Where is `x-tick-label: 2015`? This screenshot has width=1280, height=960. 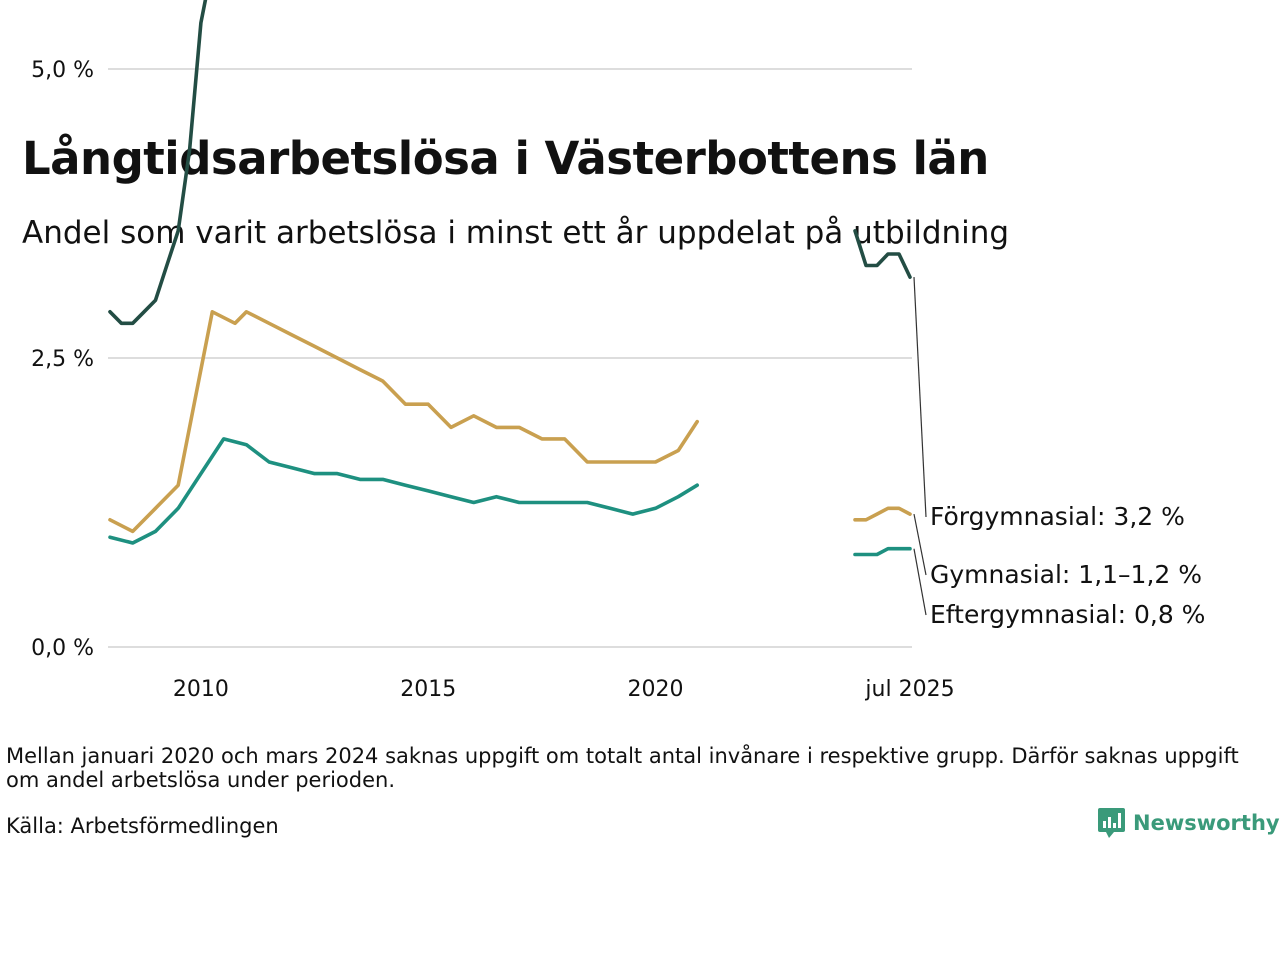 x-tick-label: 2015 is located at coordinates (428, 689).